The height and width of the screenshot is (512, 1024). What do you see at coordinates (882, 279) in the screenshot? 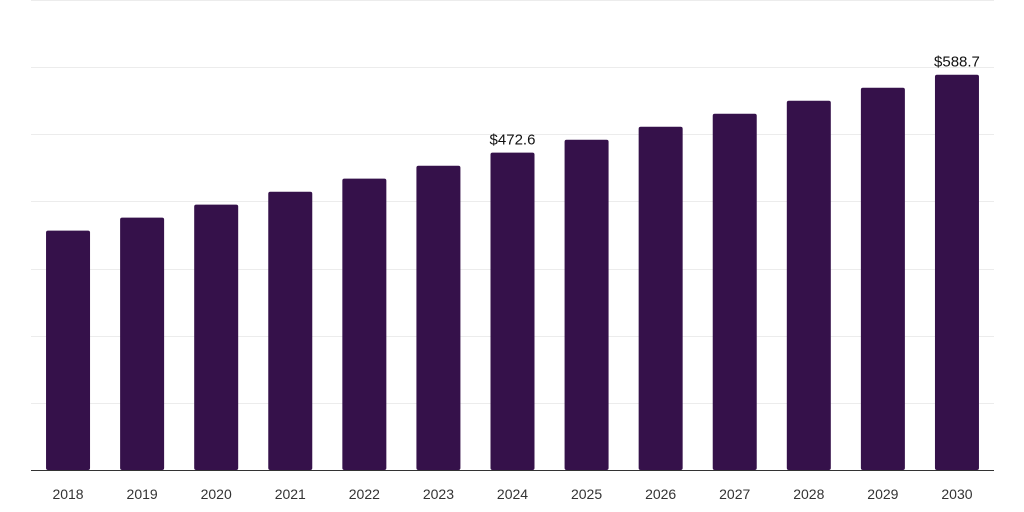
I see `bar-2029` at bounding box center [882, 279].